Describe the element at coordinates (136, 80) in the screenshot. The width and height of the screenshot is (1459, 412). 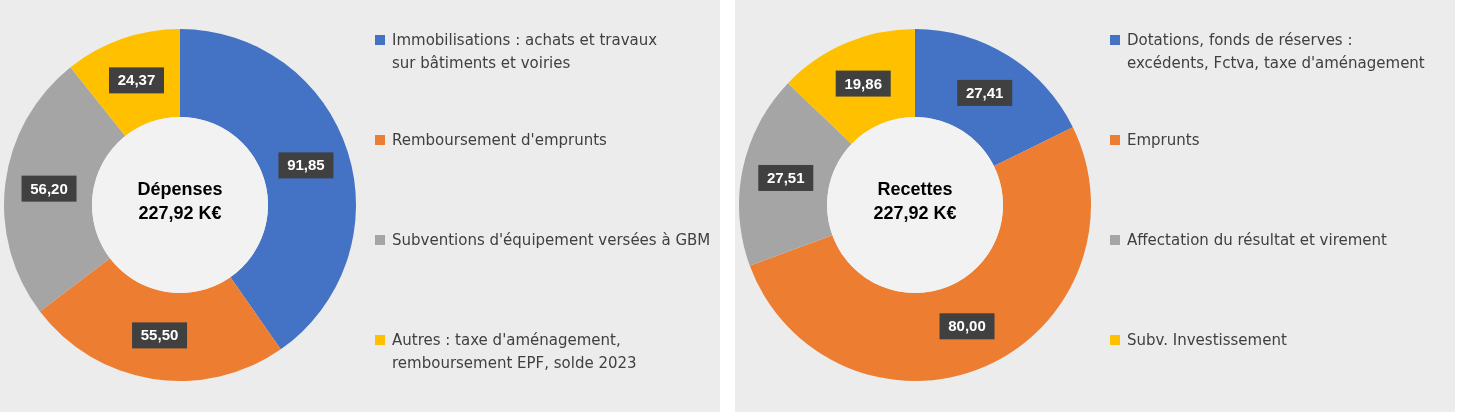
I see `data-label: 24,37` at that location.